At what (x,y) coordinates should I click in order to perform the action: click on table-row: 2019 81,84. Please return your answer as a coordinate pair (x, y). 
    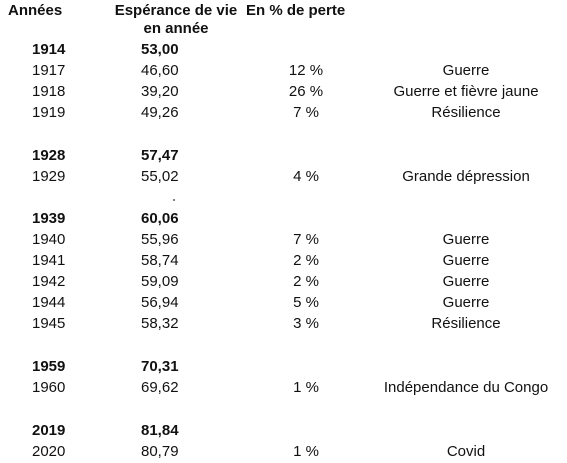
    Looking at the image, I should click on (283, 430).